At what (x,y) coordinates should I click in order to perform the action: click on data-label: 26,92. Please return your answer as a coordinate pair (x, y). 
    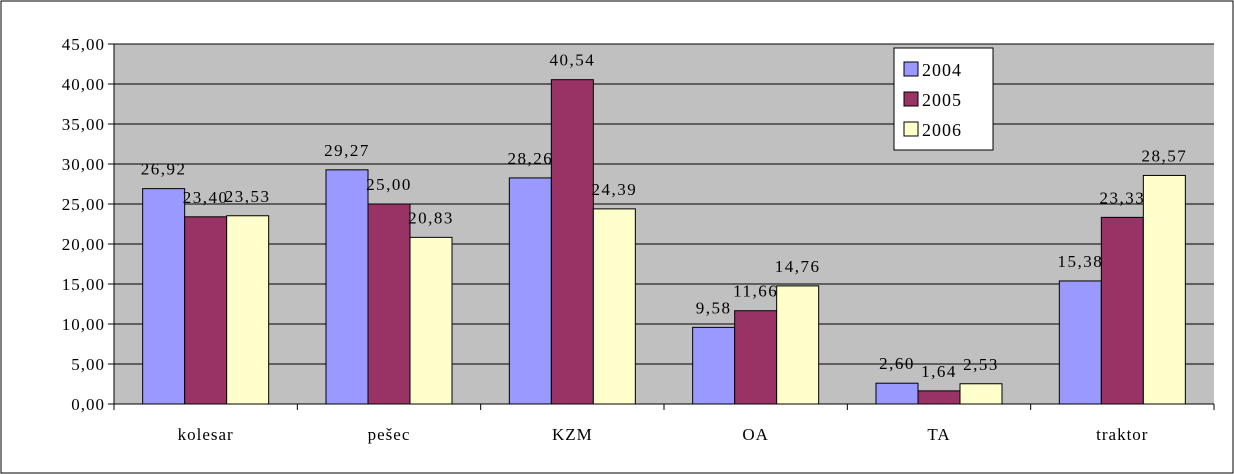
    Looking at the image, I should click on (164, 169).